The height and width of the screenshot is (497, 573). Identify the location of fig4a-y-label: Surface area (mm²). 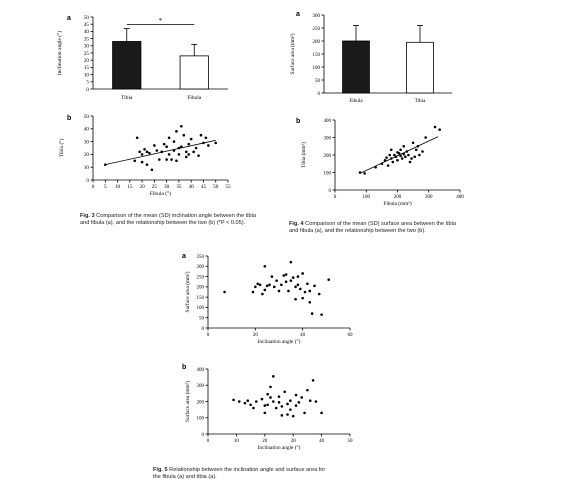
(292, 53).